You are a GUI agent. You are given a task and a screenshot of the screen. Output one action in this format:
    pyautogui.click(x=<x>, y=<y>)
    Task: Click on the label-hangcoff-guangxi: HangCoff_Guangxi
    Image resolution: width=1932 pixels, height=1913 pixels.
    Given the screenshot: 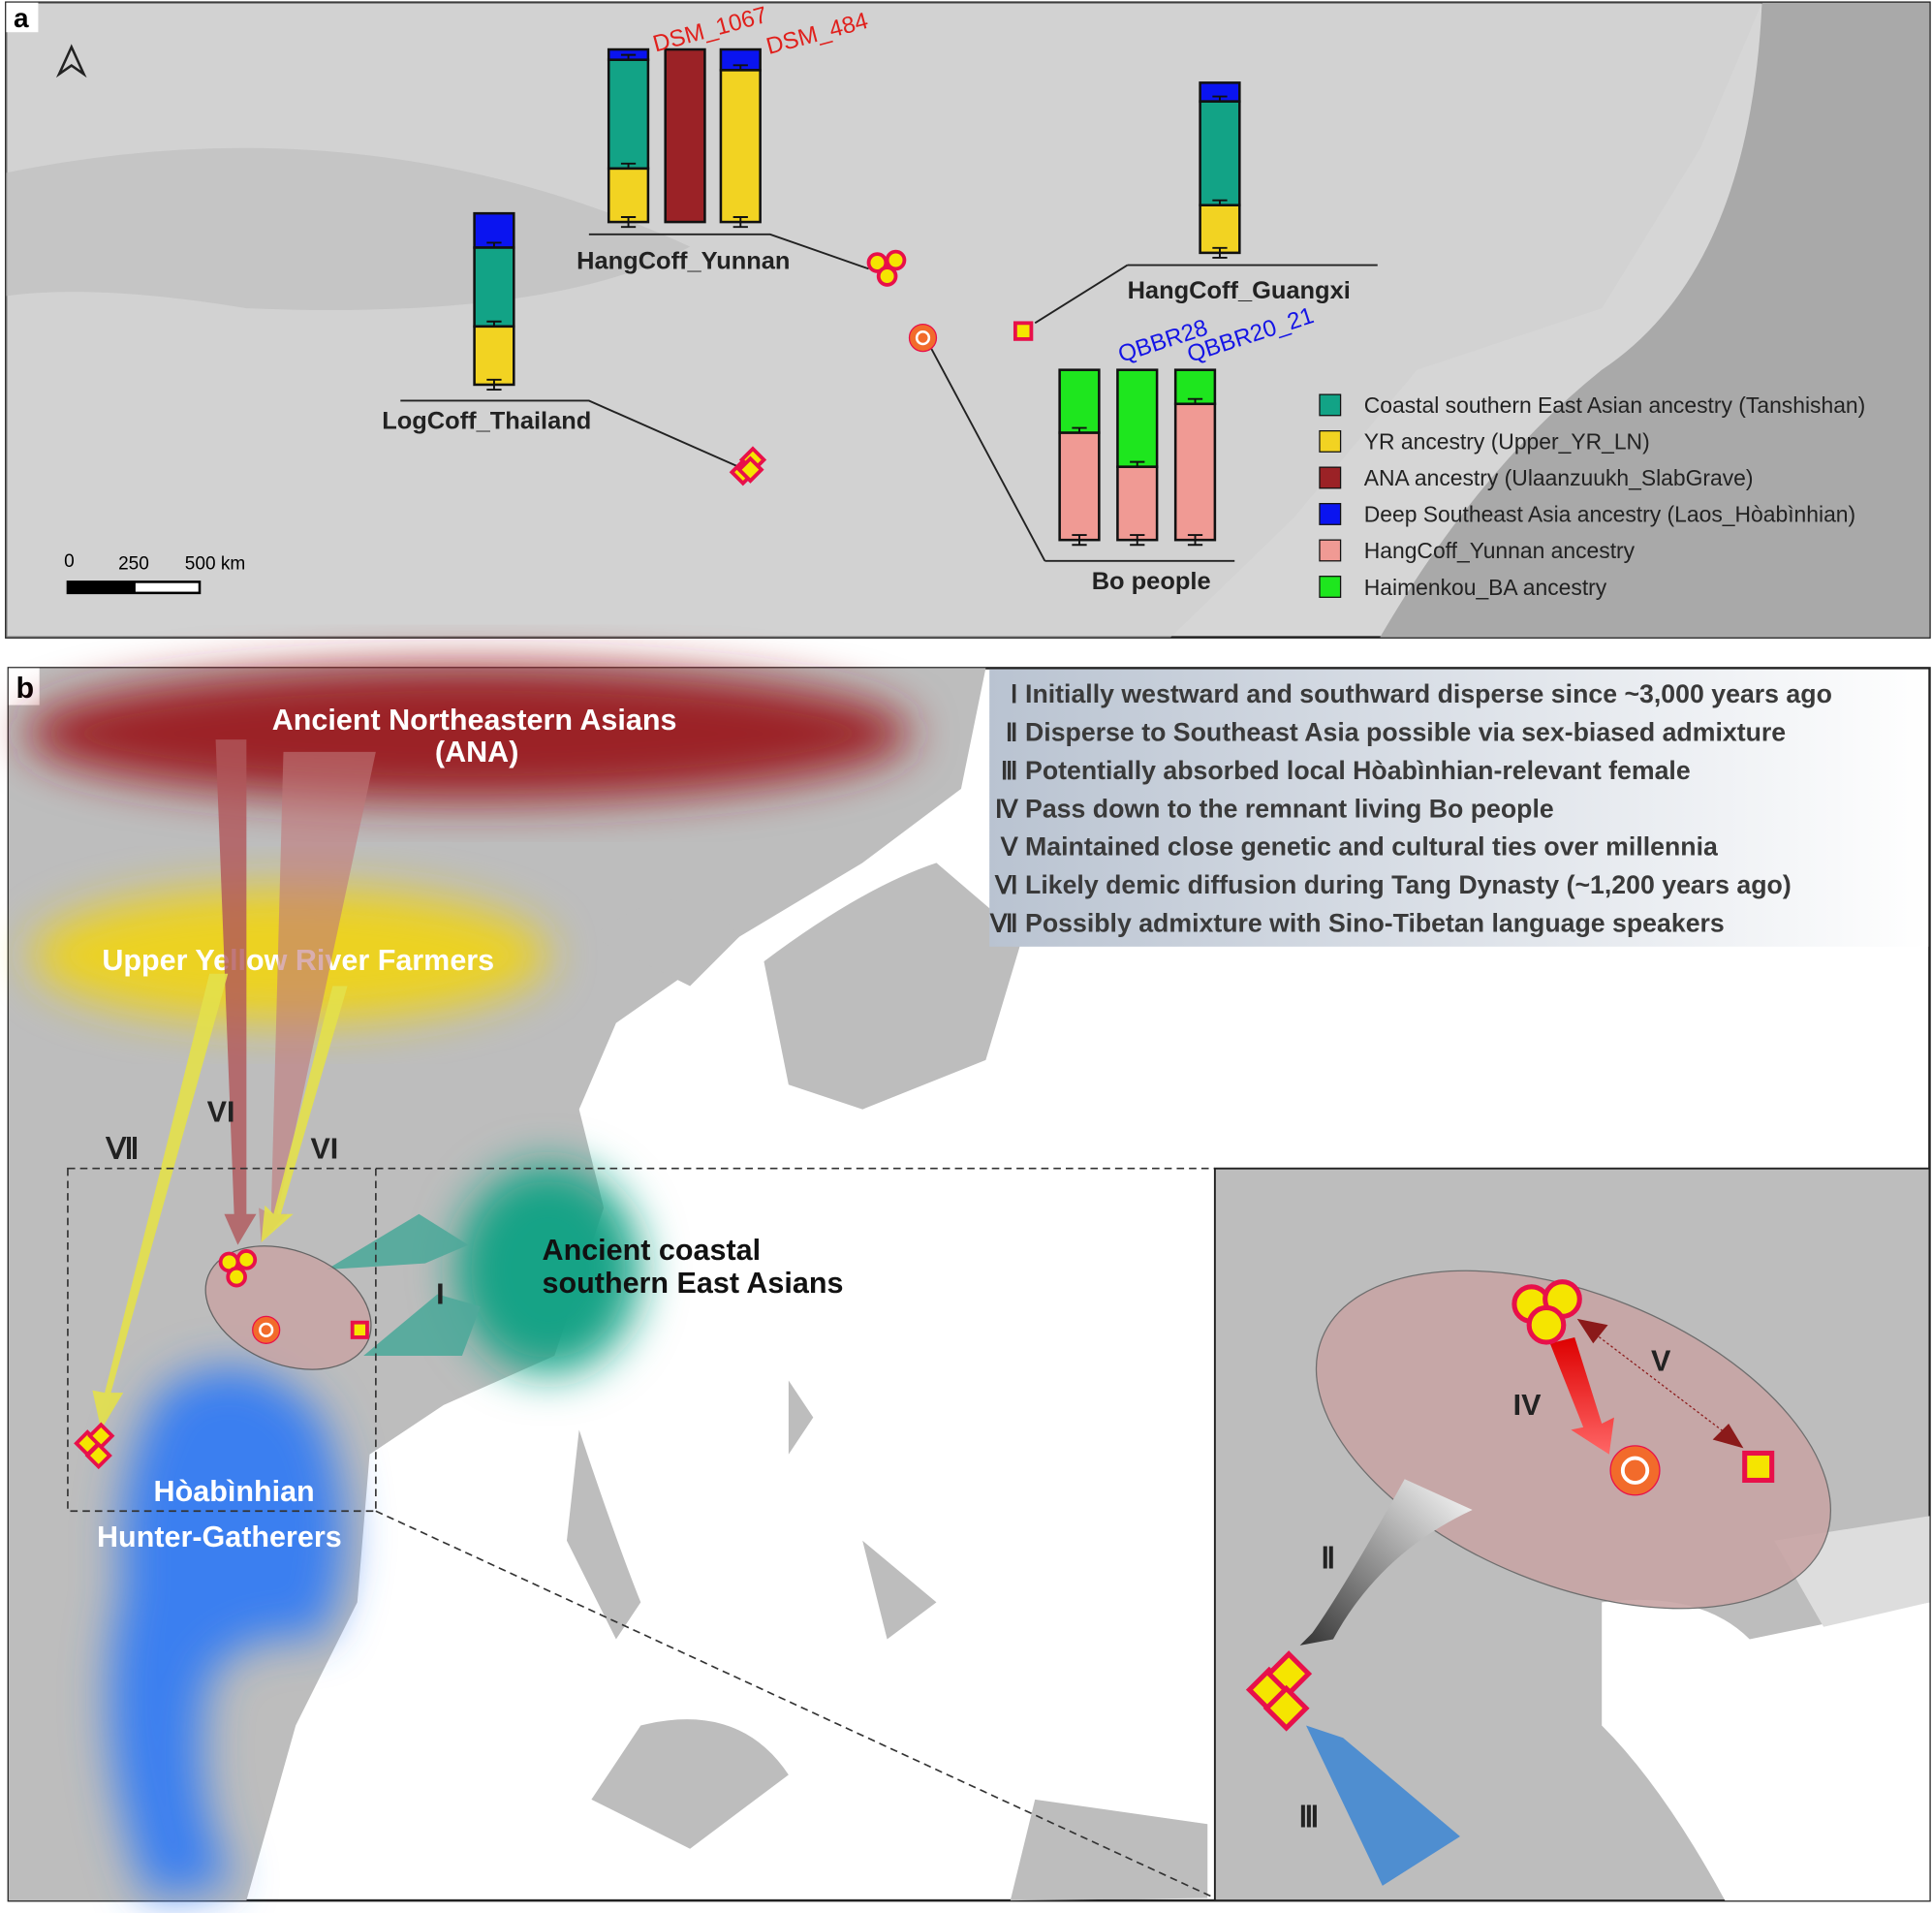 What is the action you would take?
    pyautogui.click(x=1240, y=291)
    